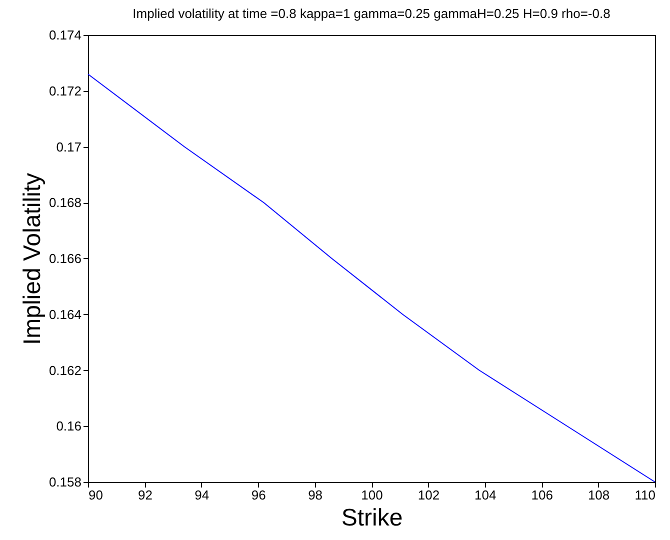 The height and width of the screenshot is (540, 670). I want to click on x-tick-label: 96, so click(258, 495).